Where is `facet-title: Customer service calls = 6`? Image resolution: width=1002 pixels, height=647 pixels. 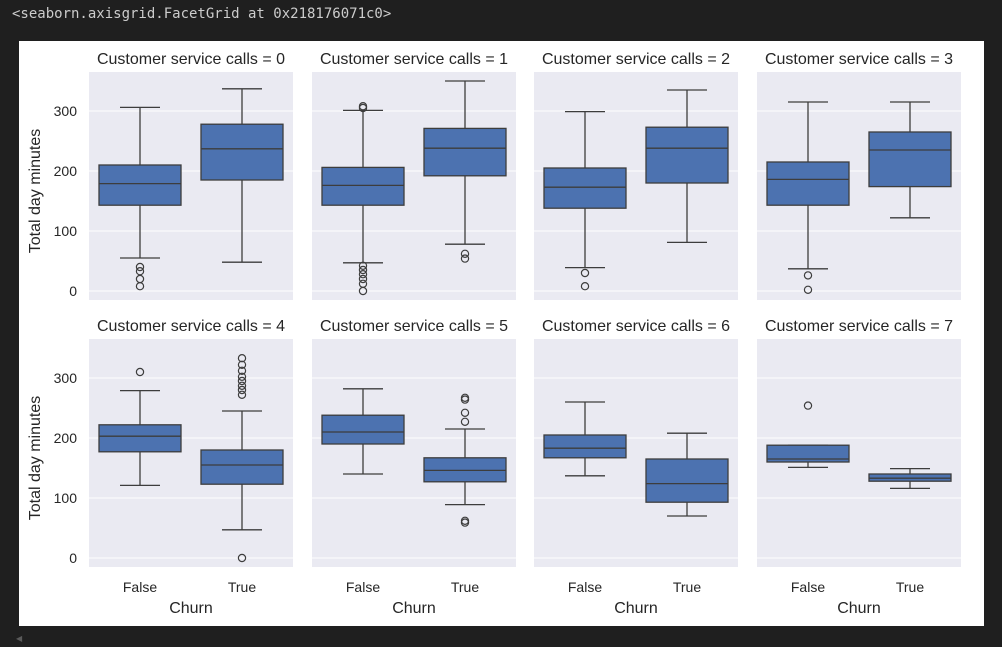 facet-title: Customer service calls = 6 is located at coordinates (636, 326).